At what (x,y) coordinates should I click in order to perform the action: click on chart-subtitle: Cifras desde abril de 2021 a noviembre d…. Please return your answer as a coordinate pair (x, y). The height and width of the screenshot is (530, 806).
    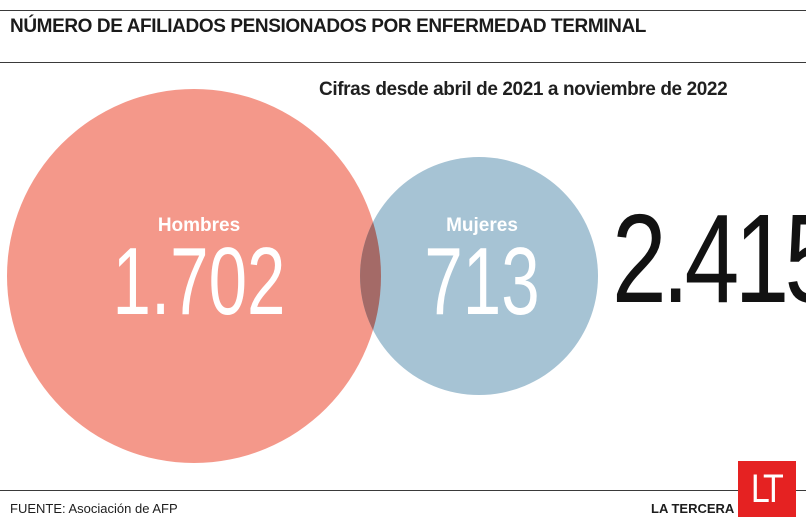
    Looking at the image, I should click on (523, 89).